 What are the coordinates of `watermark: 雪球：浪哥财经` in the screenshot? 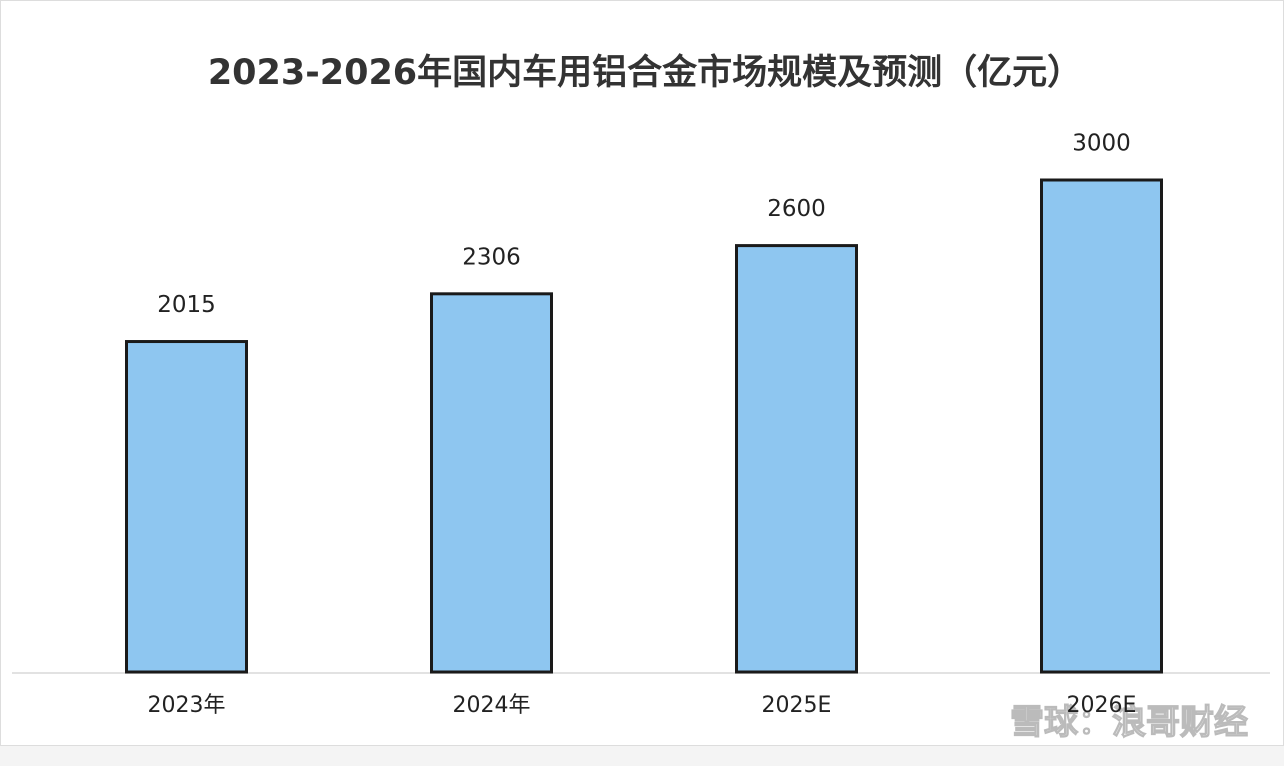 It's located at (1129, 723).